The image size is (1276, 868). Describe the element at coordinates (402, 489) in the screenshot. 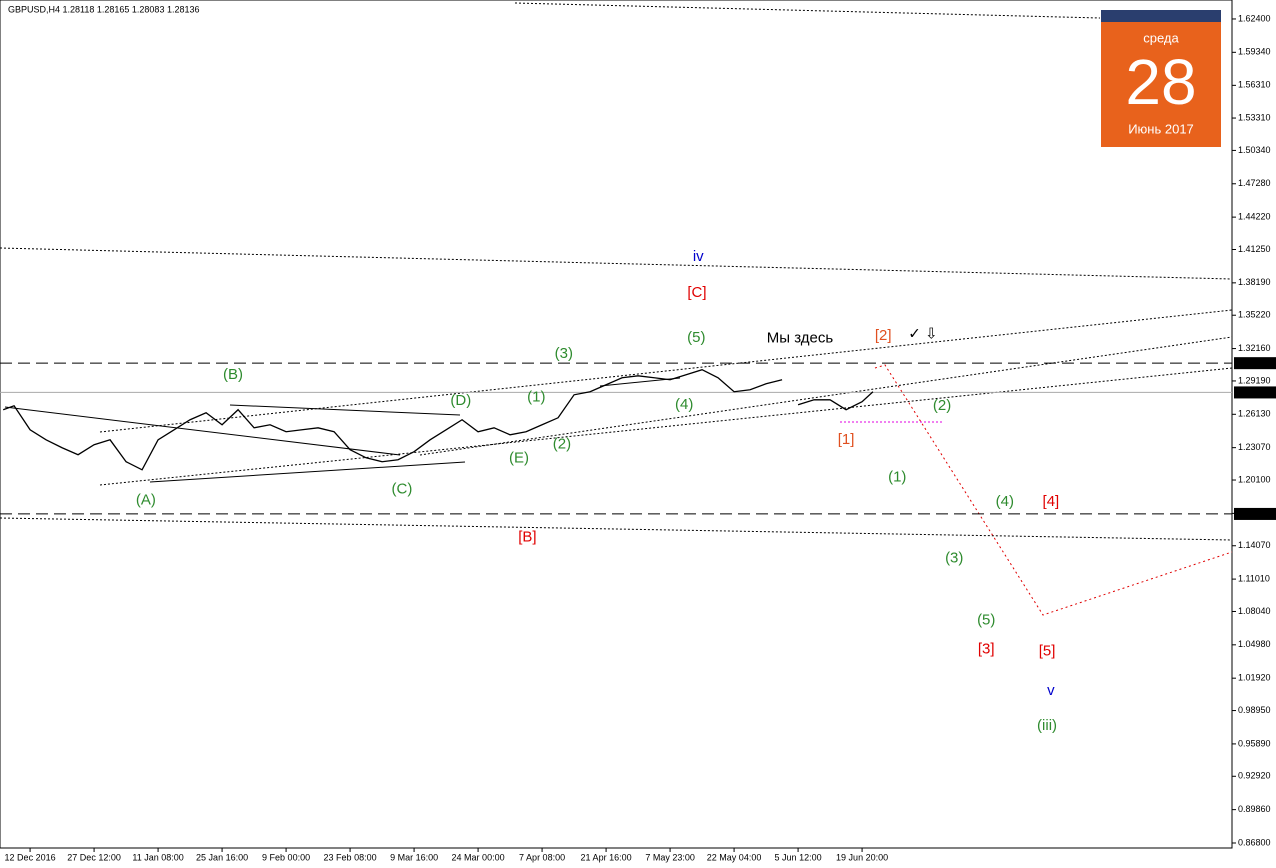

I see `wave-label: (C)` at that location.